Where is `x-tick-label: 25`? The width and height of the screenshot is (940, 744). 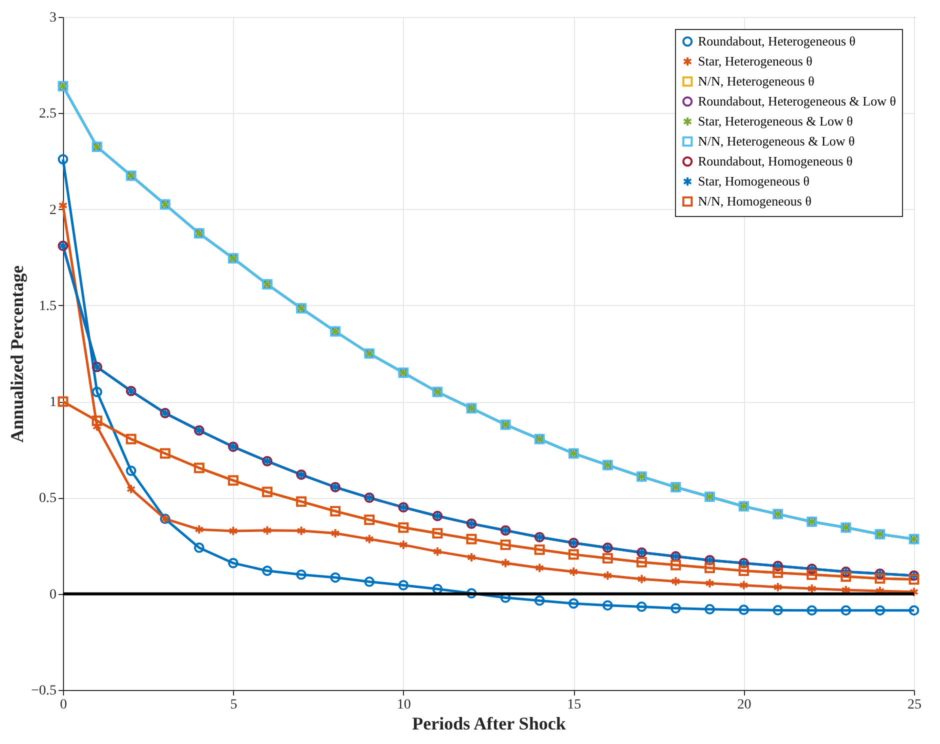
x-tick-label: 25 is located at coordinates (915, 705).